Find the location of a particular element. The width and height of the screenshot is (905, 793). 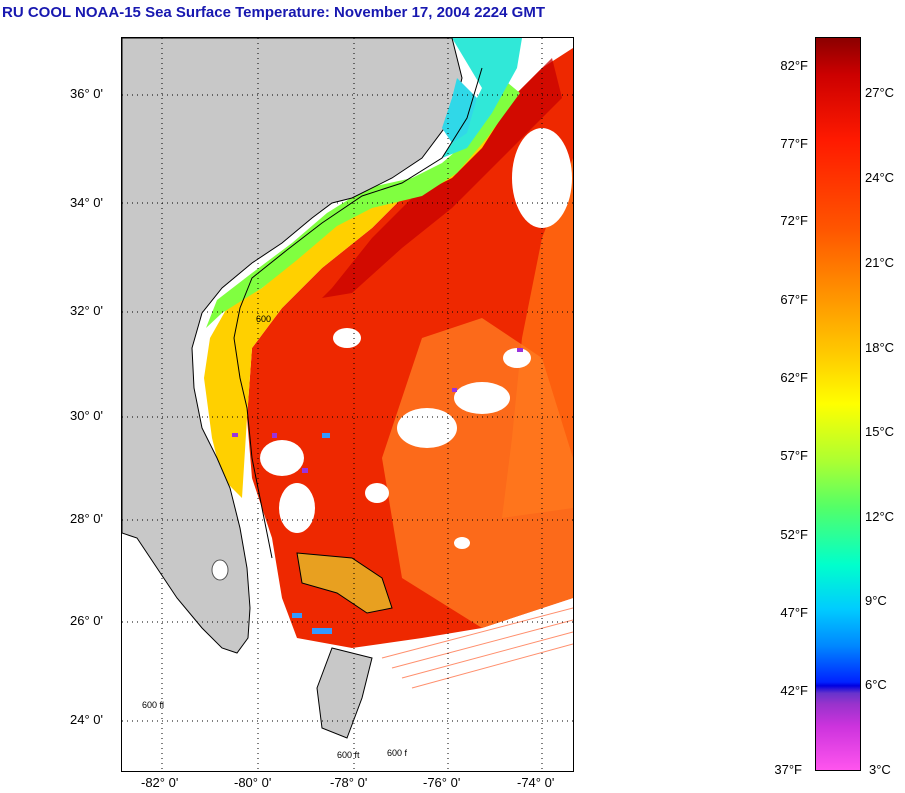

lat-label-32: 32° 0' is located at coordinates (86, 310).